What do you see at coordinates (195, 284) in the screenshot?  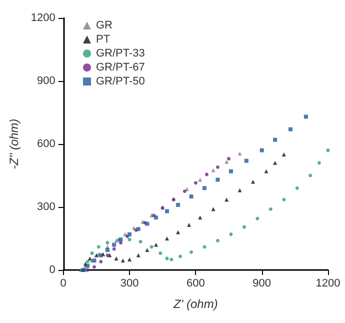 I see `x-tick-label: 600` at bounding box center [195, 284].